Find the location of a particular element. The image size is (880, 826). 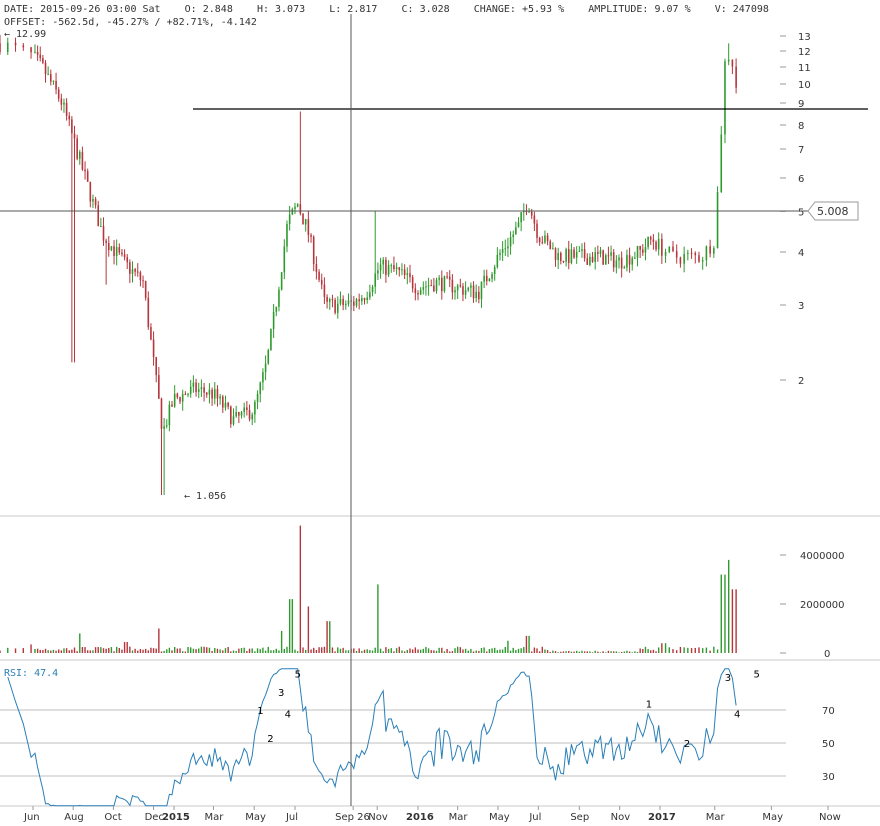

price-axis-label: 10 is located at coordinates (804, 85).